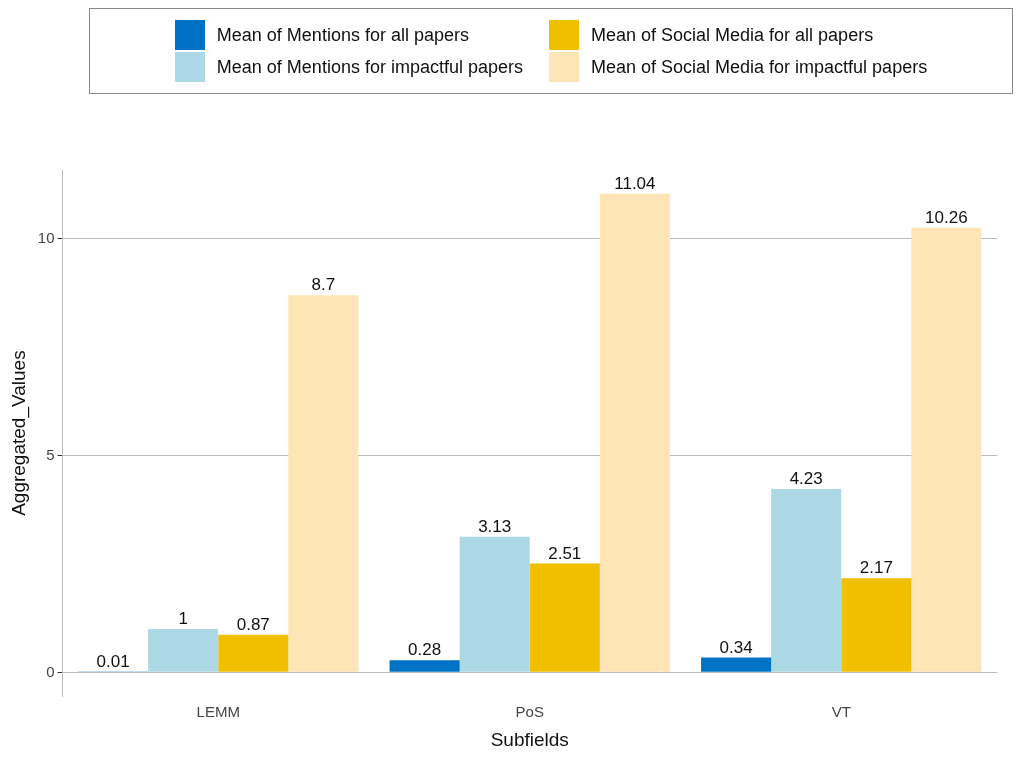 The height and width of the screenshot is (763, 1017). Describe the element at coordinates (529, 712) in the screenshot. I see `x-tick-label: PoS` at that location.